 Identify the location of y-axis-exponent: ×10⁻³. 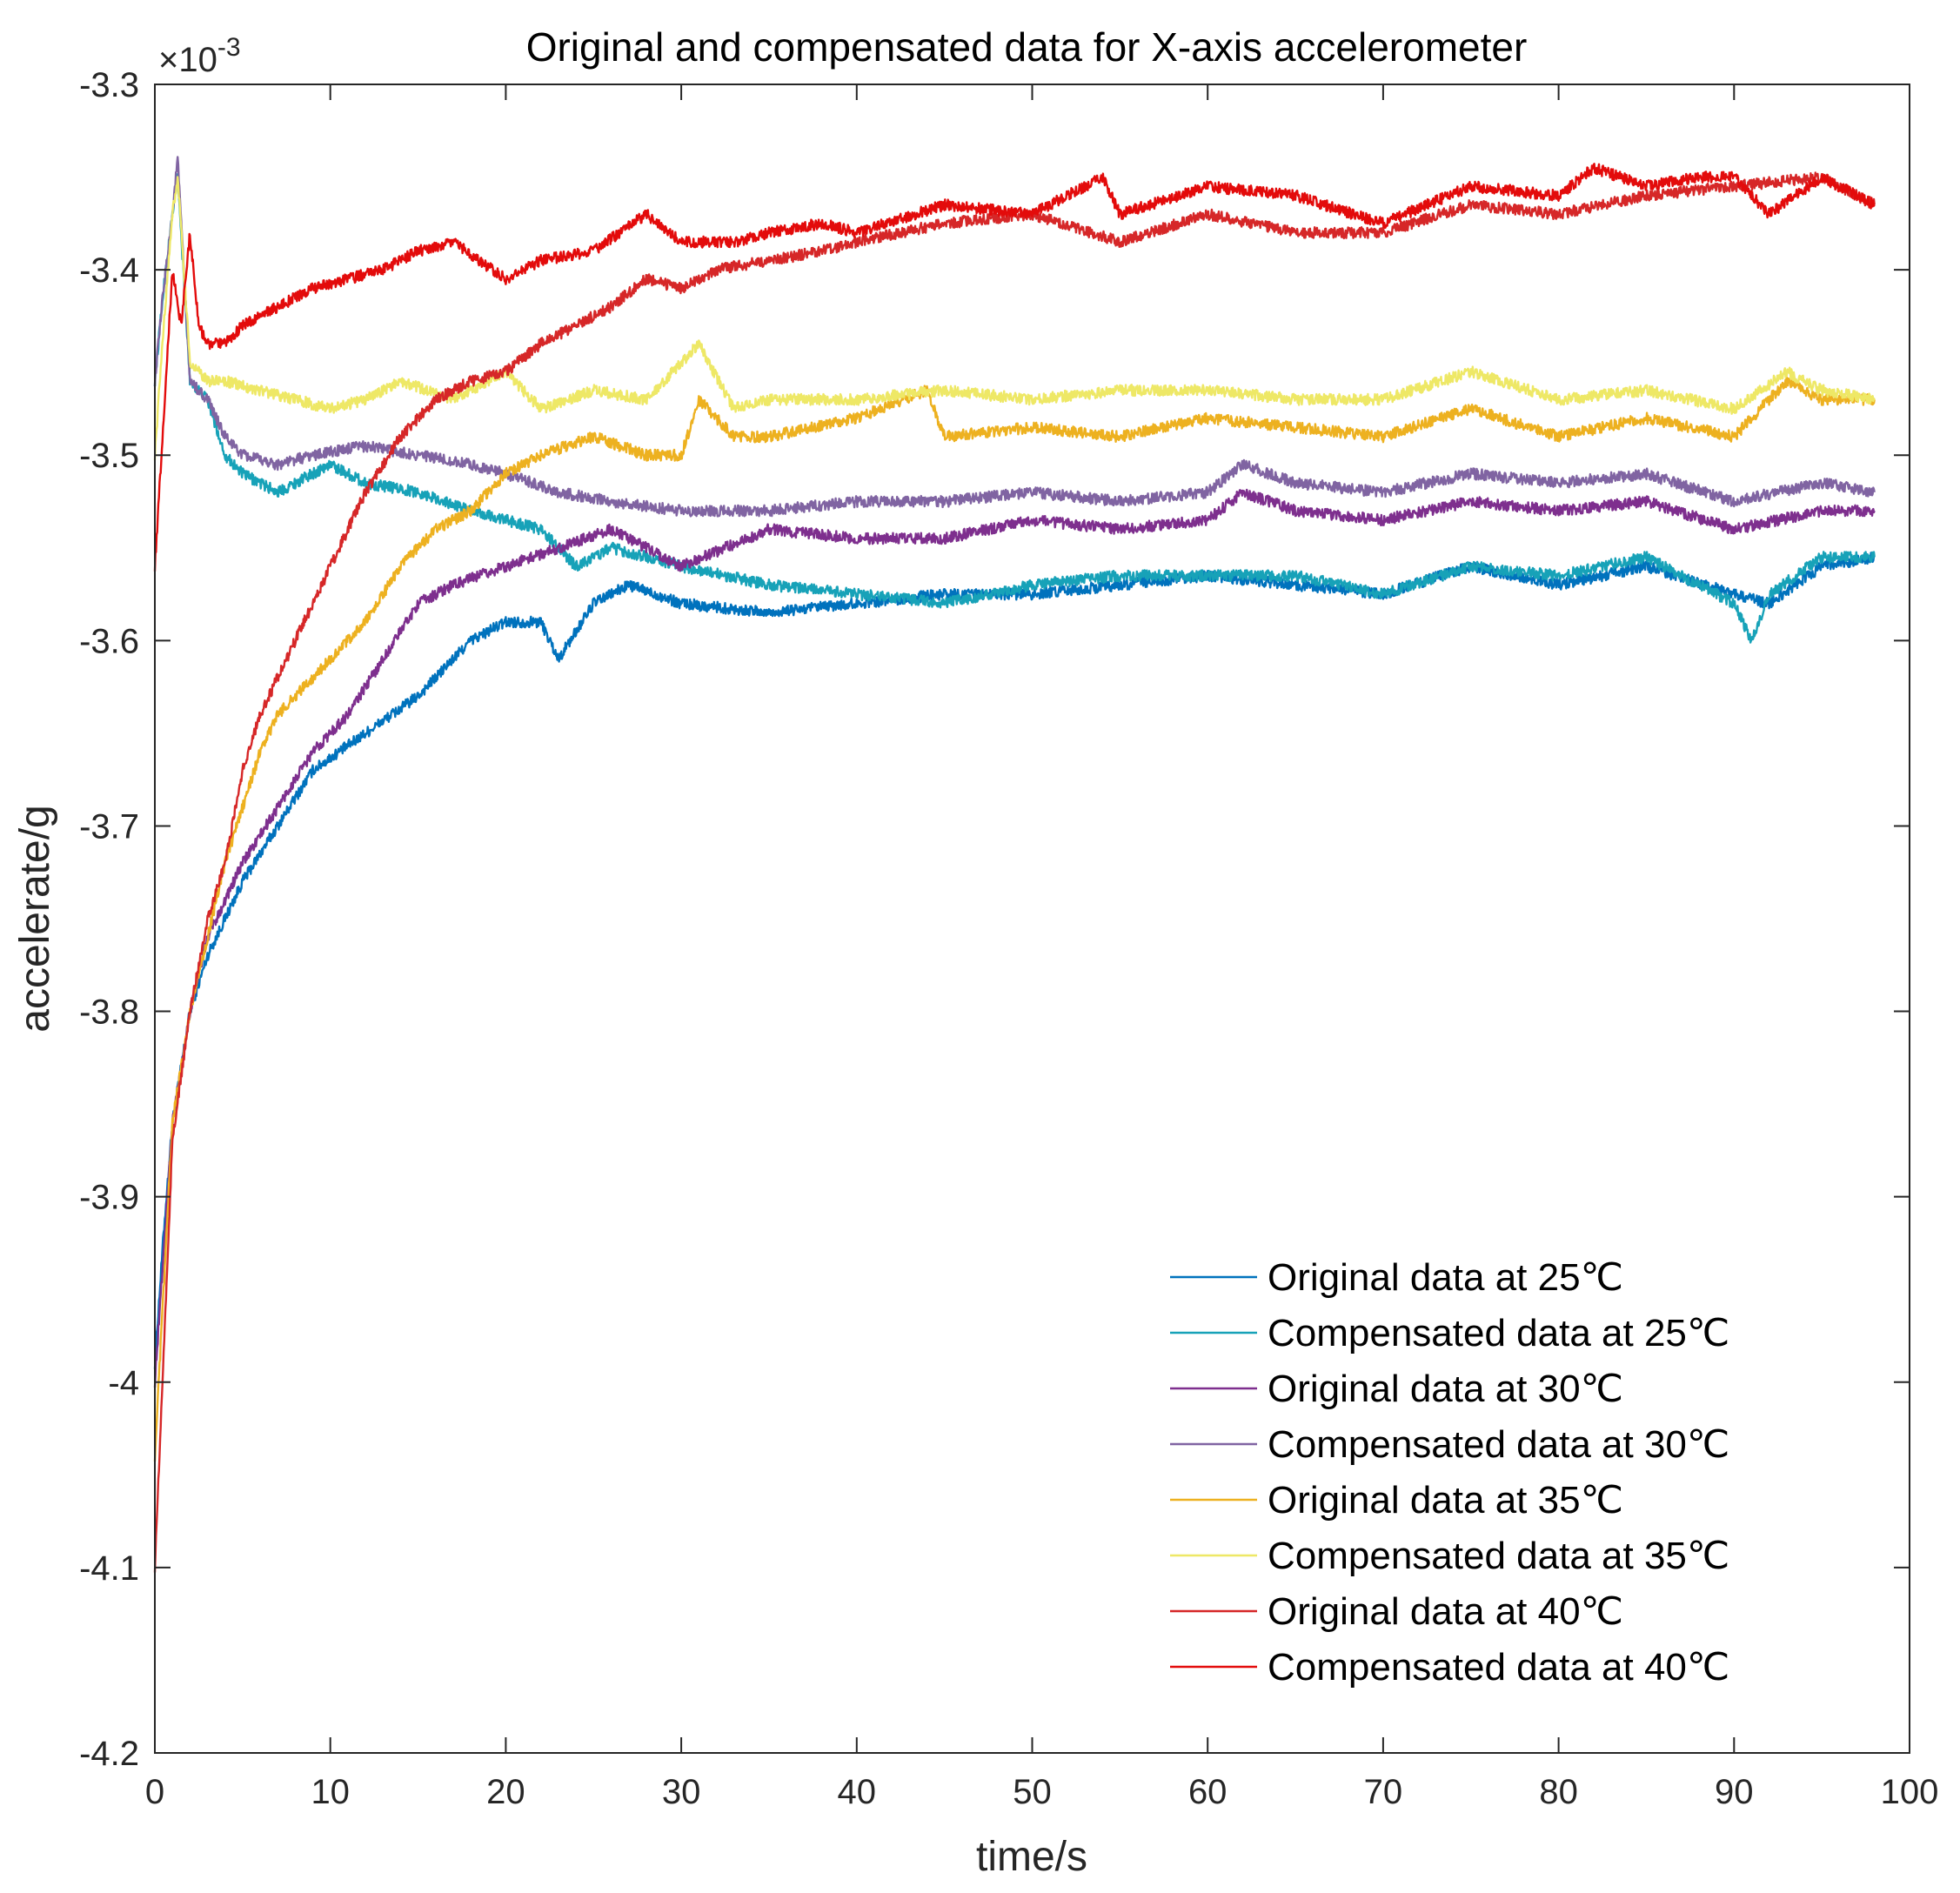
(200, 56).